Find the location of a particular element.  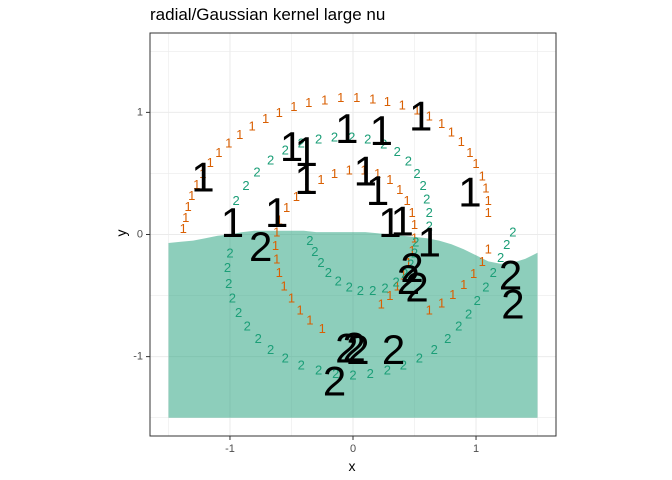

x-tick-label: 1 is located at coordinates (476, 449).